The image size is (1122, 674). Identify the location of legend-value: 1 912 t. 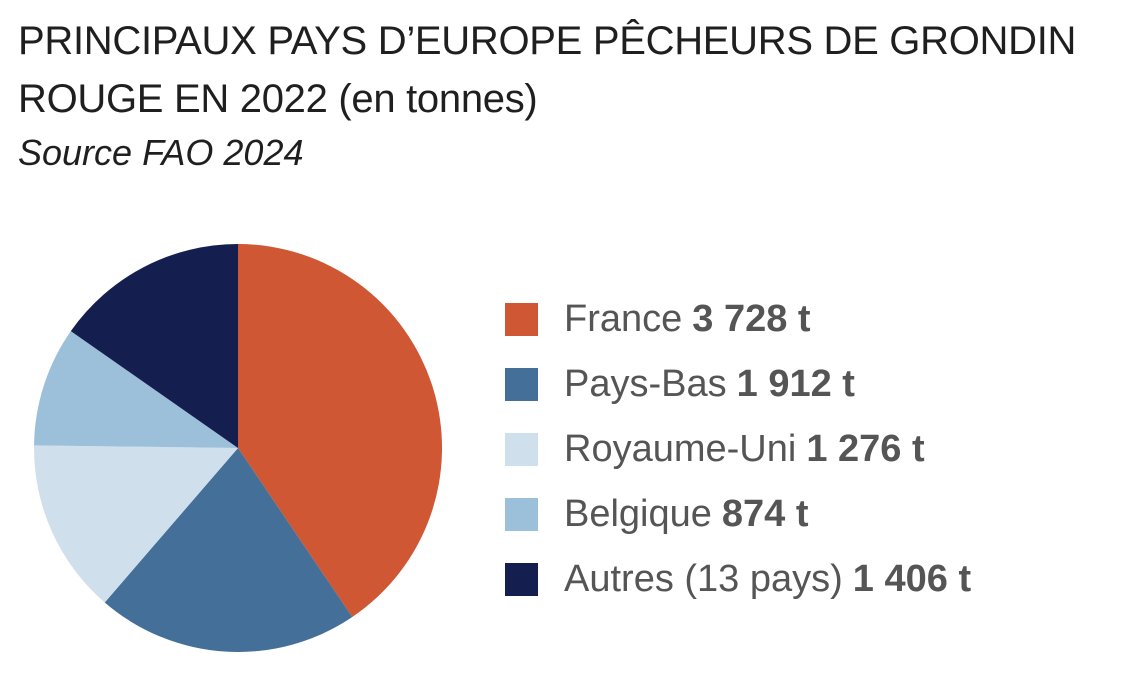
(795, 384).